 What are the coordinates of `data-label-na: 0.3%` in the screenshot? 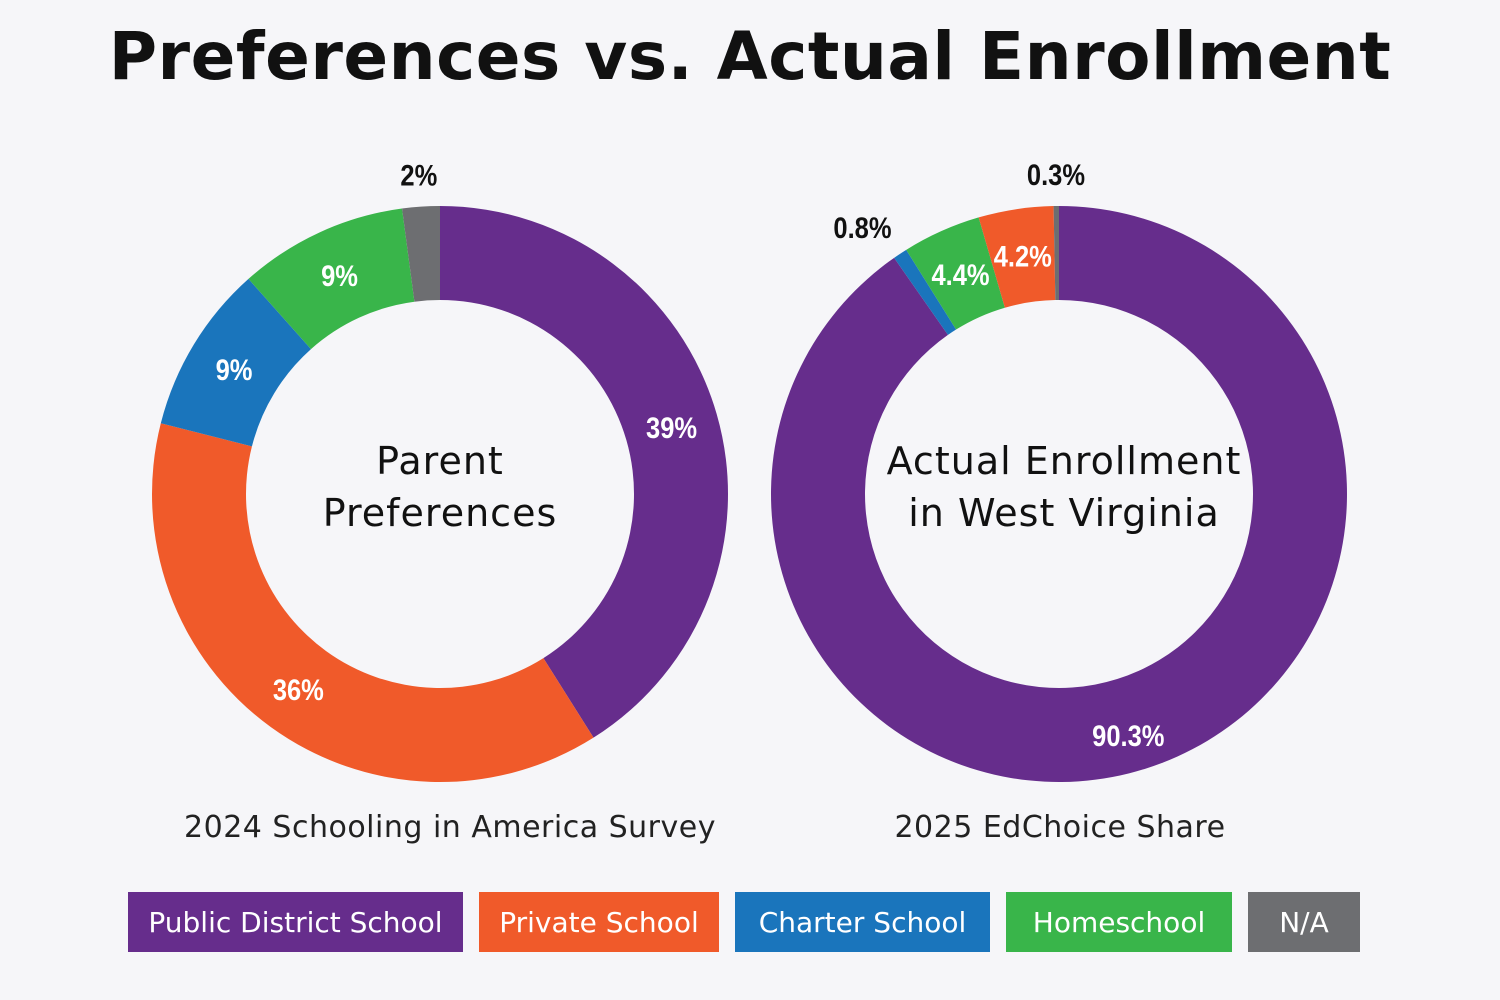 It's located at (1056, 174).